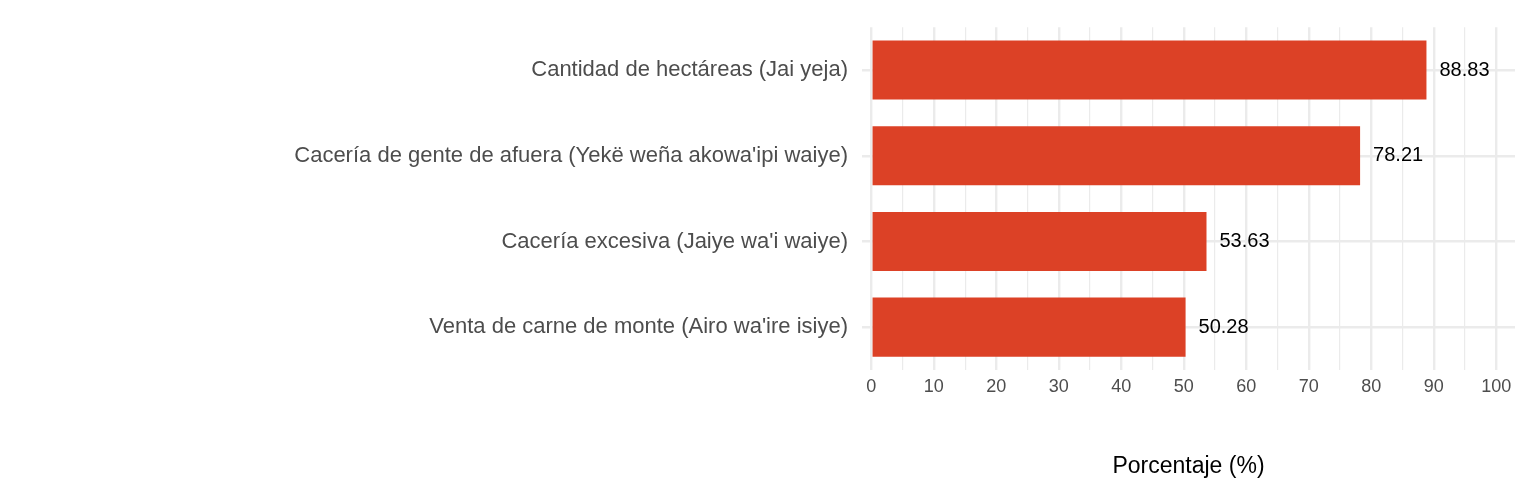  What do you see at coordinates (1183, 385) in the screenshot?
I see `x-tick-label: 50` at bounding box center [1183, 385].